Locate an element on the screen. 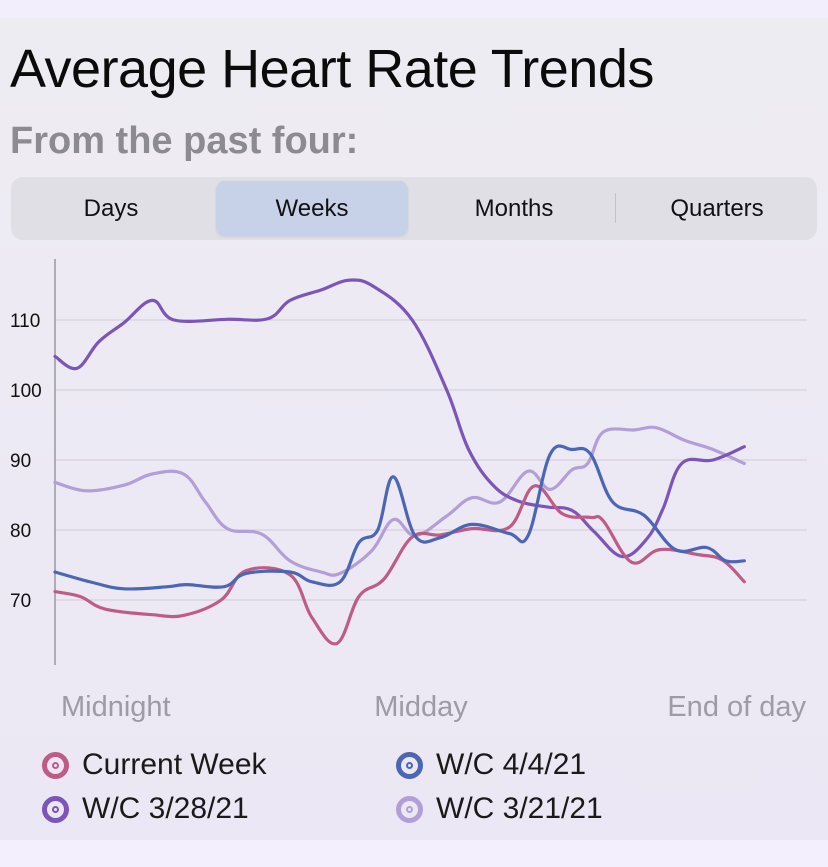 The image size is (828, 867). period-segmented-control: Days Weeks Months Quarters is located at coordinates (414, 208).